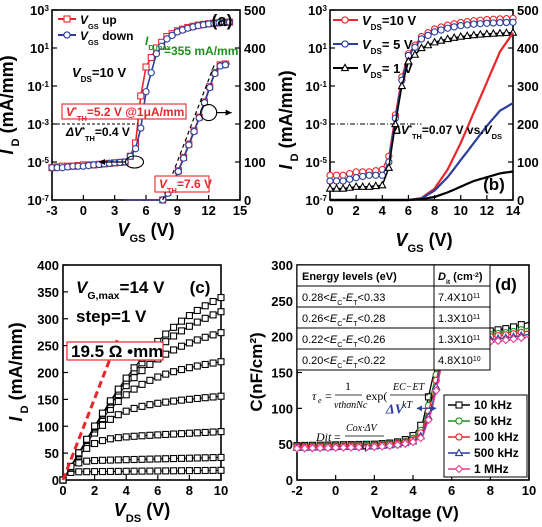 Image resolution: width=542 pixels, height=527 pixels. Describe the element at coordinates (513, 210) in the screenshot. I see `x-tick-label-b: 14` at that location.